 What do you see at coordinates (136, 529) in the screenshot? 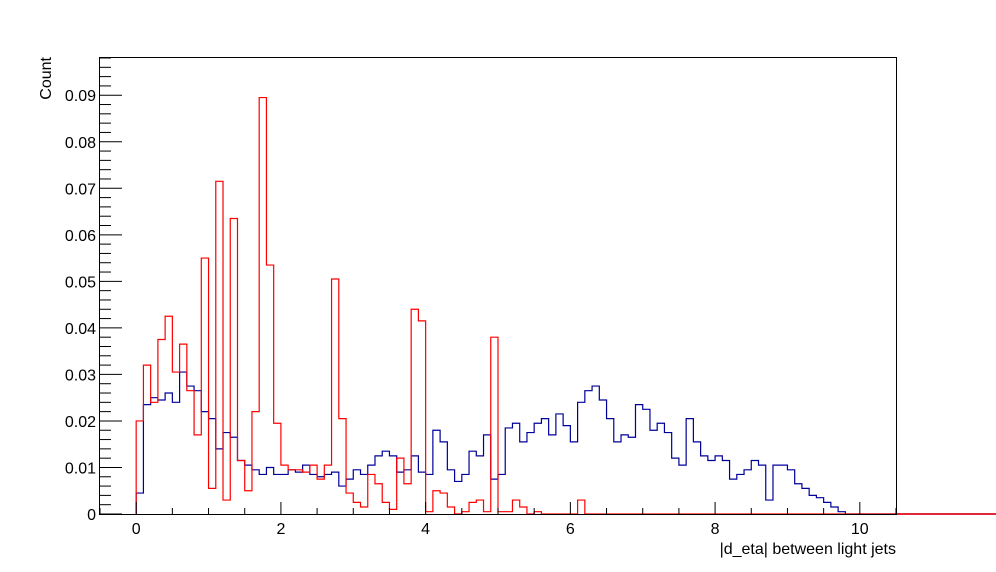
I see `x-tick-label: 0` at bounding box center [136, 529].